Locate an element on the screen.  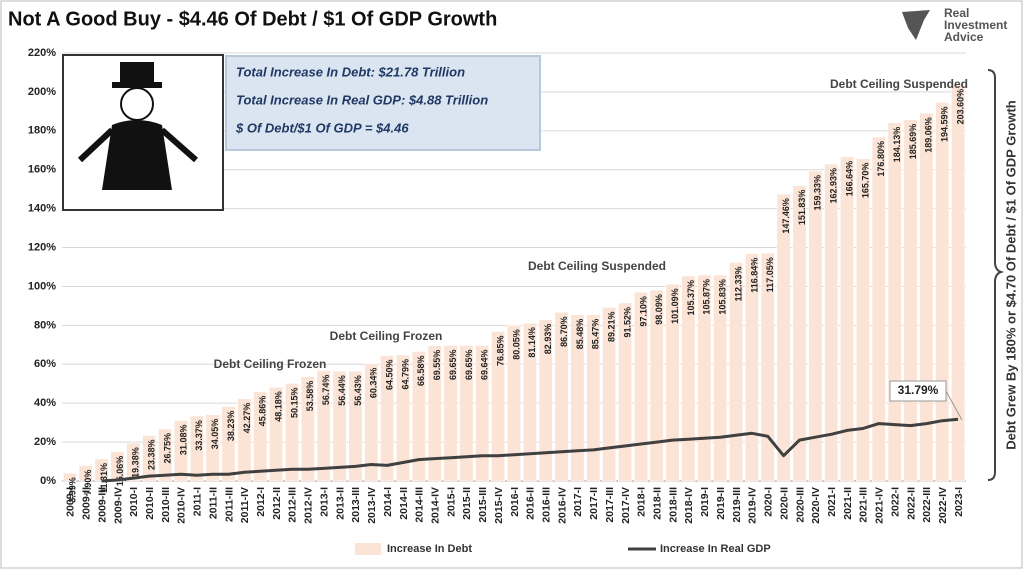
x-tick-label: 2013-I is located at coordinates (324, 502).